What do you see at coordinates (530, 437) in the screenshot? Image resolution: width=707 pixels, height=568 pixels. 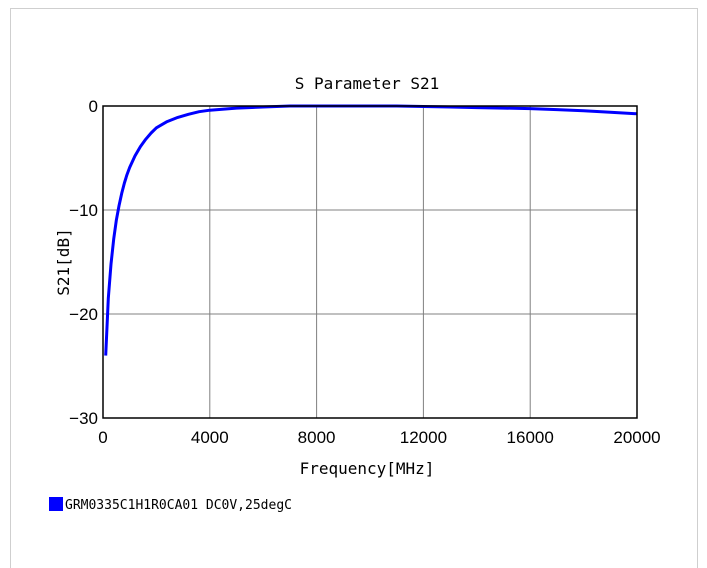 I see `x-tick-label: 16000` at bounding box center [530, 437].